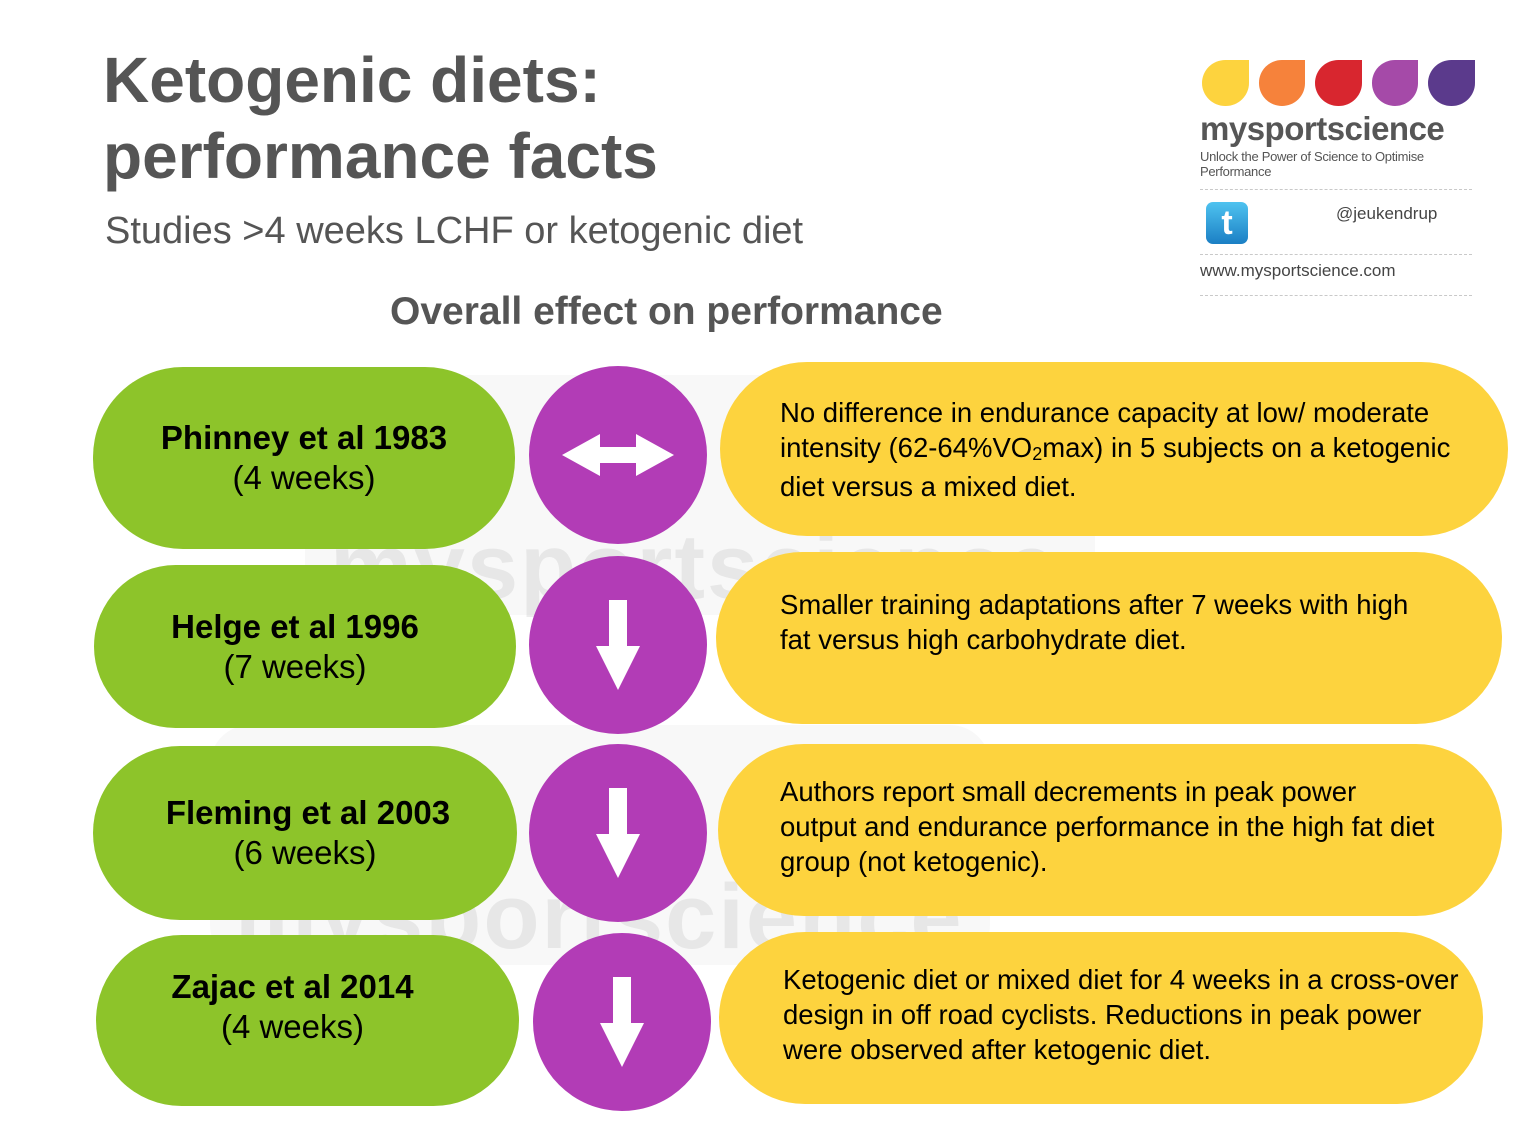  I want to click on study-pill: Fleming et al 2003 (6 weeks), so click(305, 833).